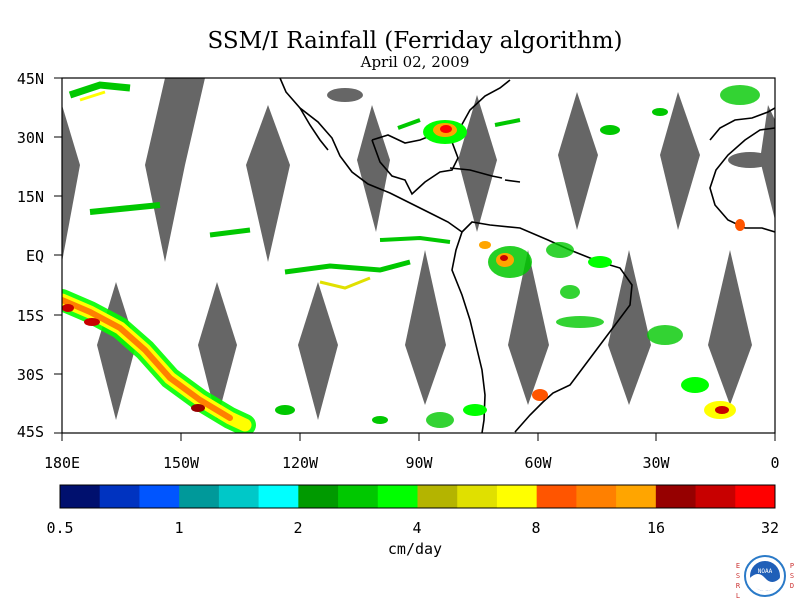  What do you see at coordinates (774, 463) in the screenshot?
I see `lon-label: 0` at bounding box center [774, 463].